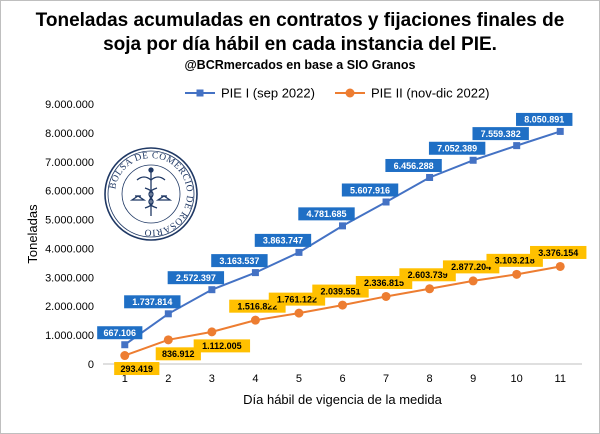 Image resolution: width=600 pixels, height=434 pixels. I want to click on series-2-data-label: 3.376.154, so click(558, 252).